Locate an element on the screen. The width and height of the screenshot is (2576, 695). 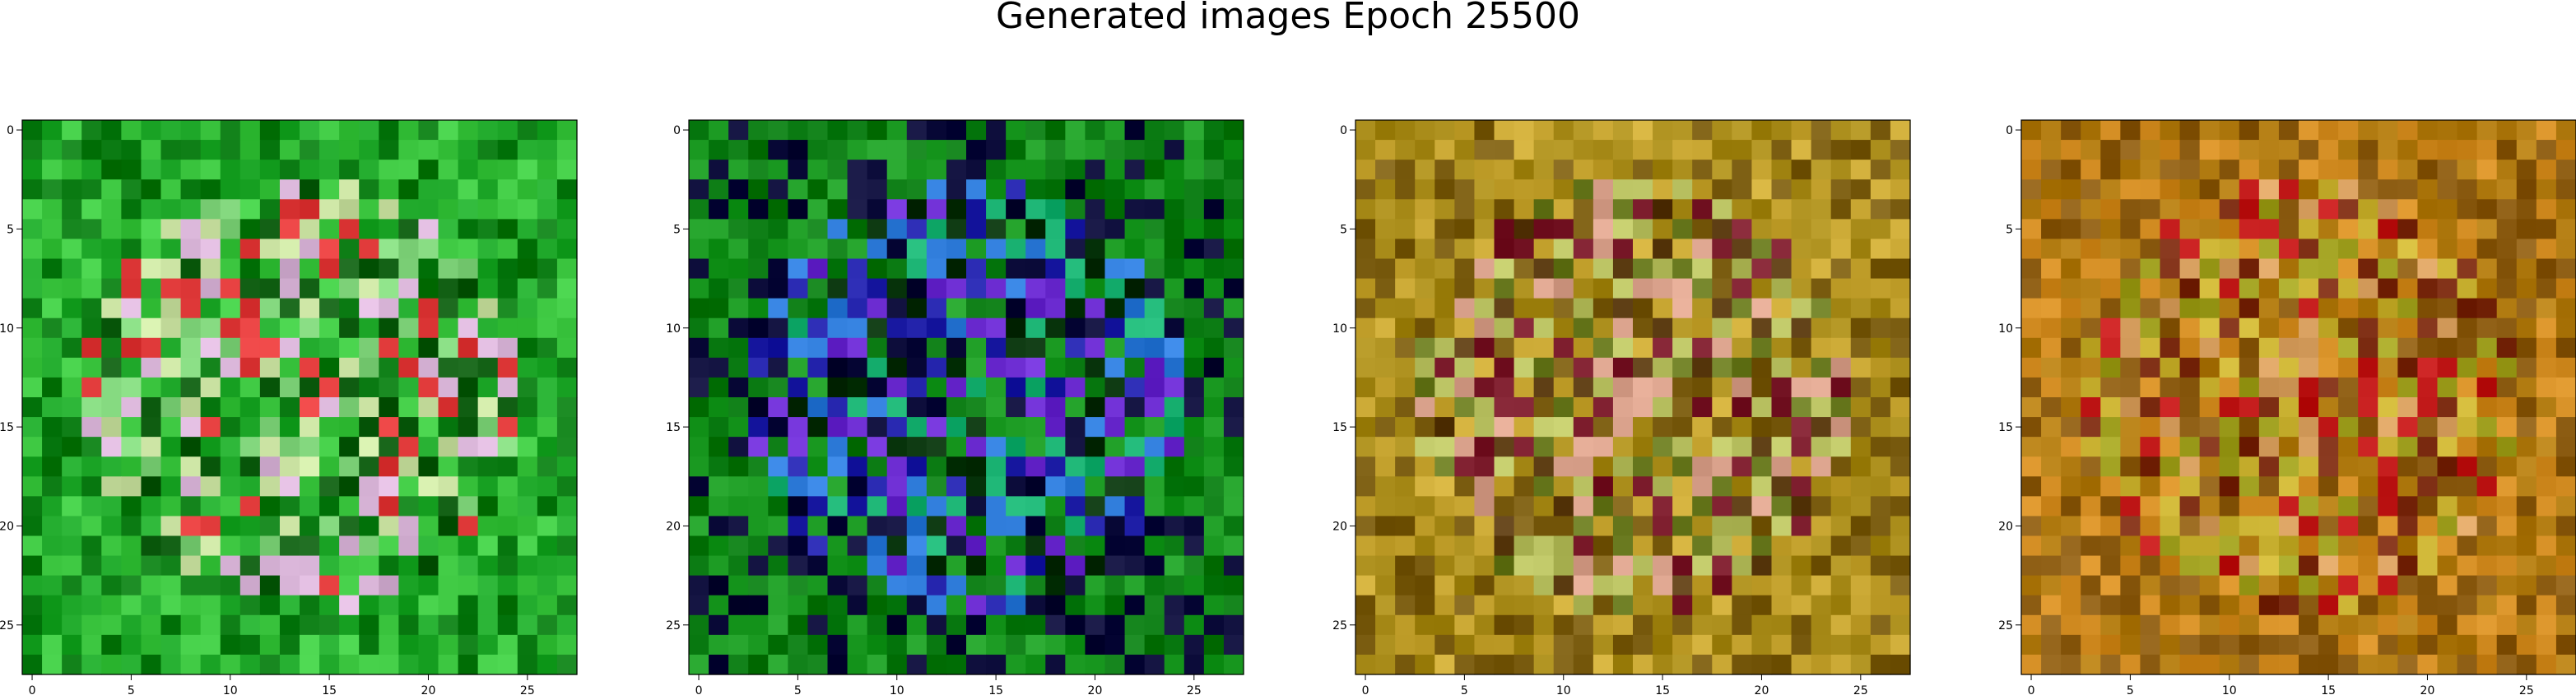
x-tick-label: 5 is located at coordinates (2130, 689).